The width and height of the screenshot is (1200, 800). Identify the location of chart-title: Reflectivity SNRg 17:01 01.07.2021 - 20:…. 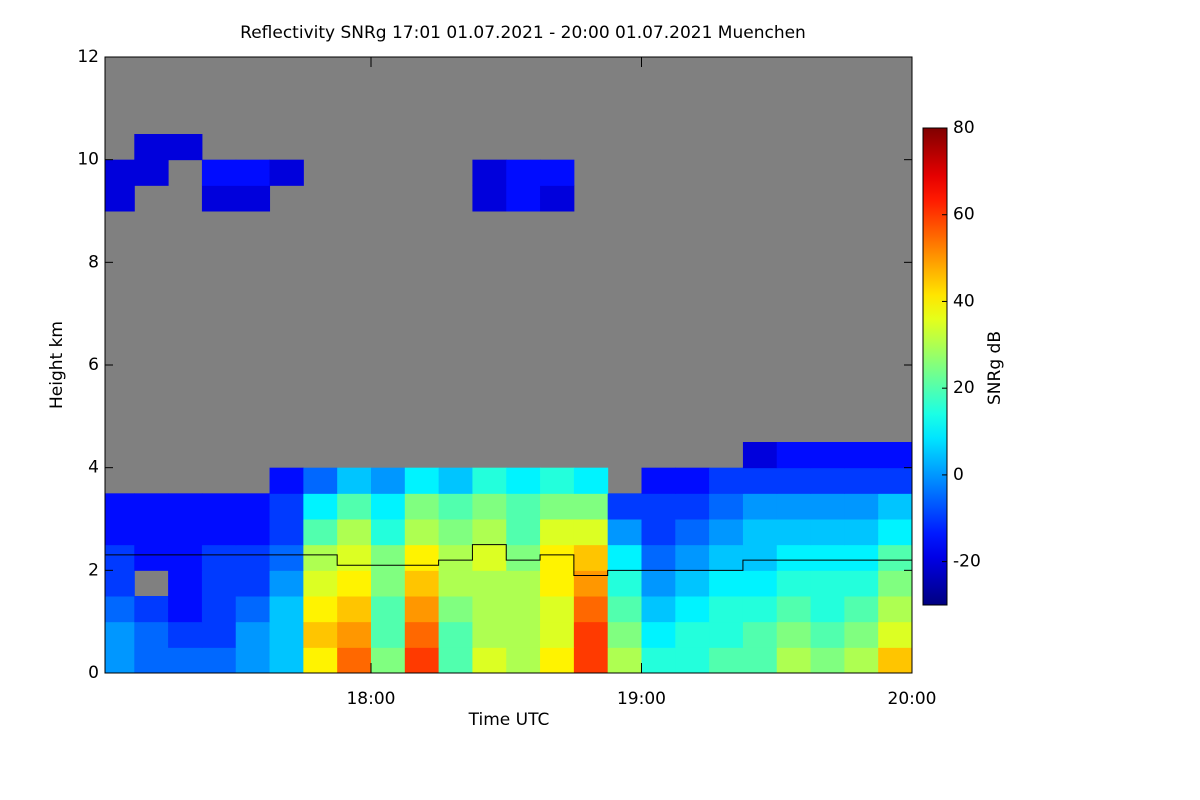
(523, 33).